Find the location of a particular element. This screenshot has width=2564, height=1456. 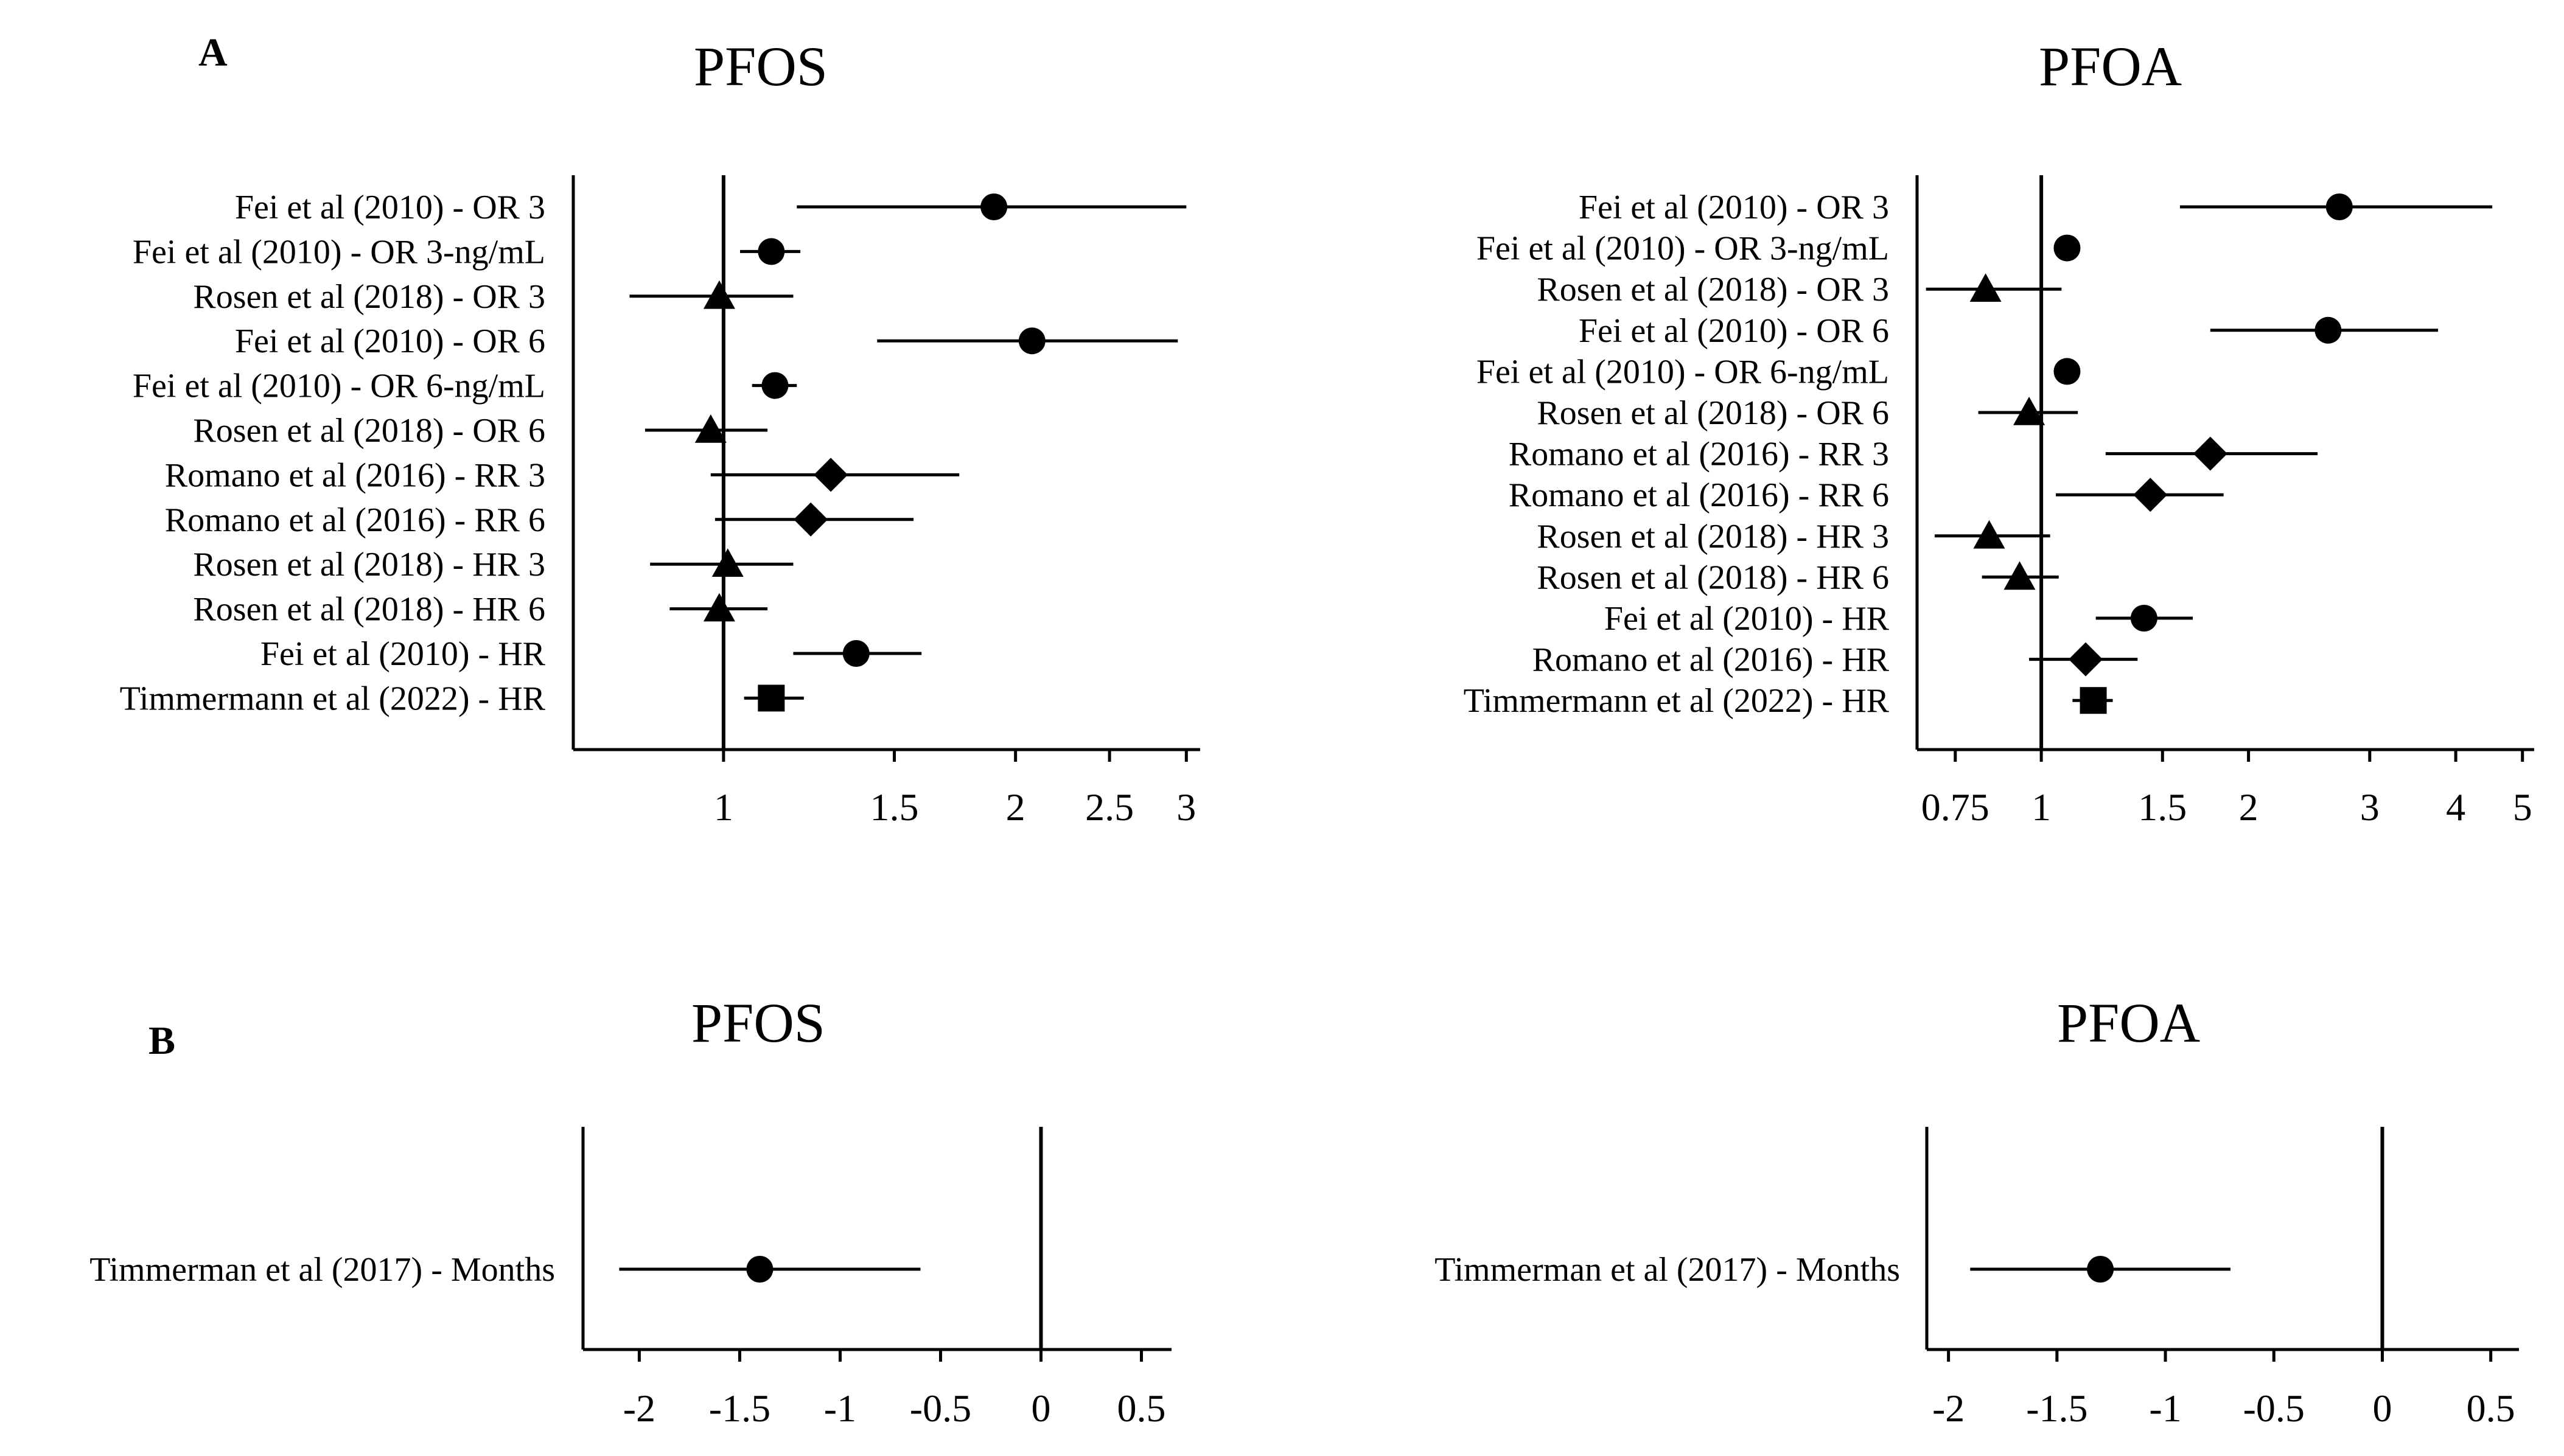

forest-row: Romano et al (2016) - RR 3 is located at coordinates (1913, 454).